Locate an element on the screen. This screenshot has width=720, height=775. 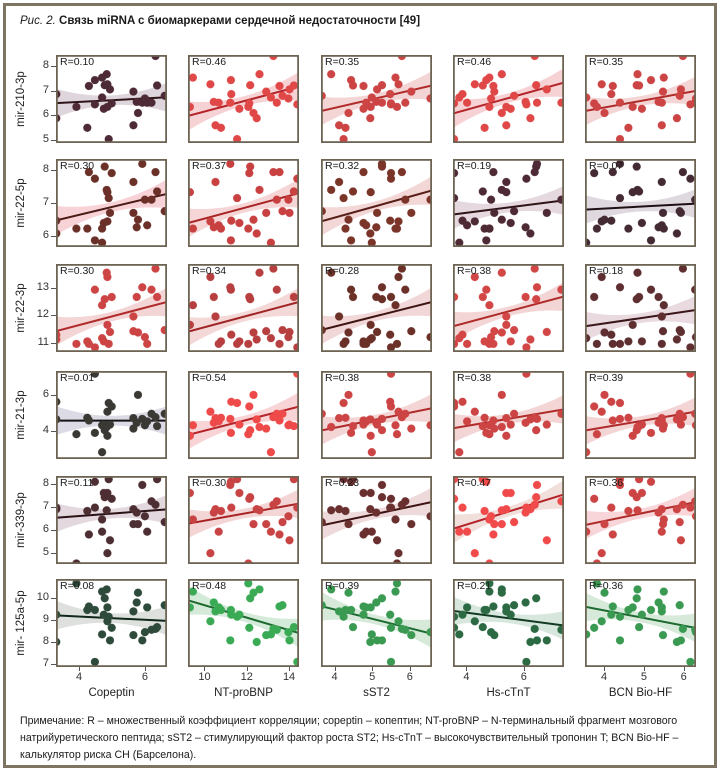
x-tick-label: 4 is located at coordinates (79, 677).